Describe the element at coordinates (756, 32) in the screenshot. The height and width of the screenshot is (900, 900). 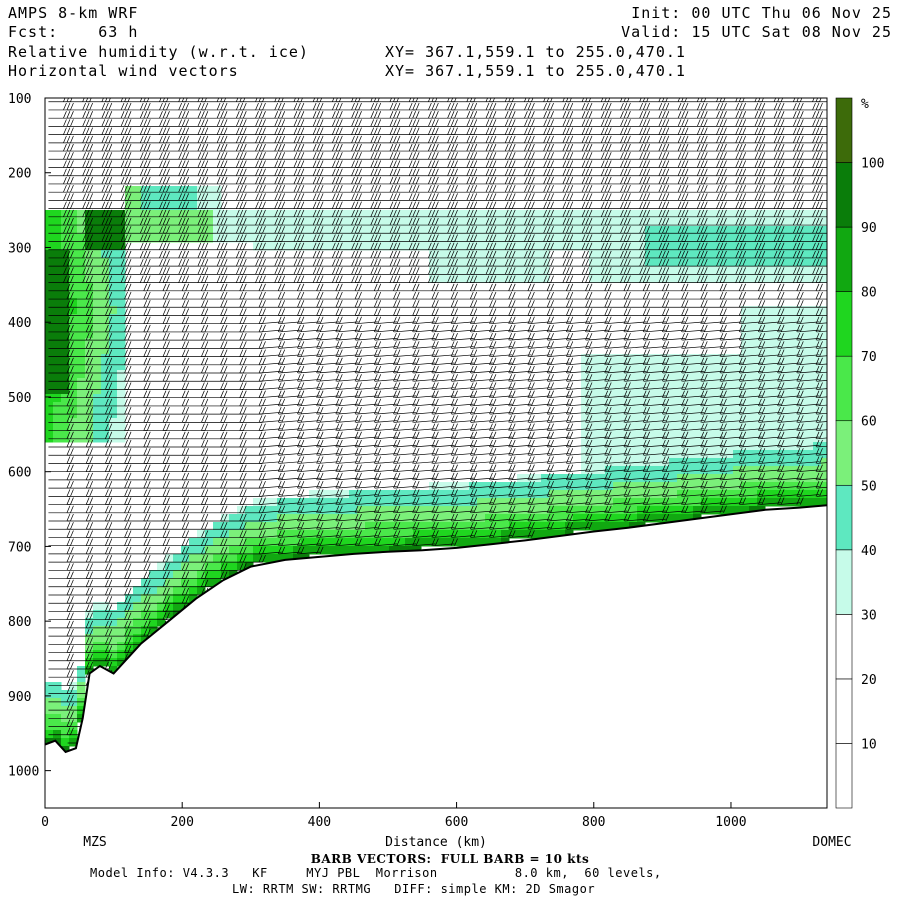
I see `valid-time: Valid: 15 UTC Sat 08 Nov 25` at that location.